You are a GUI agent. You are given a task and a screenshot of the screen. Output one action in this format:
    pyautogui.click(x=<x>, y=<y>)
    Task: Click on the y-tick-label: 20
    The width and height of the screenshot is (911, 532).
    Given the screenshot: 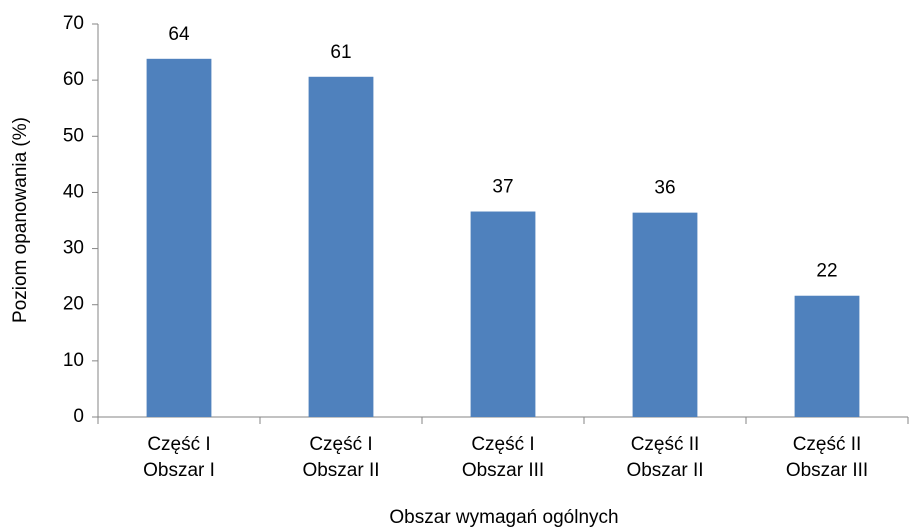 What is the action you would take?
    pyautogui.click(x=73, y=304)
    